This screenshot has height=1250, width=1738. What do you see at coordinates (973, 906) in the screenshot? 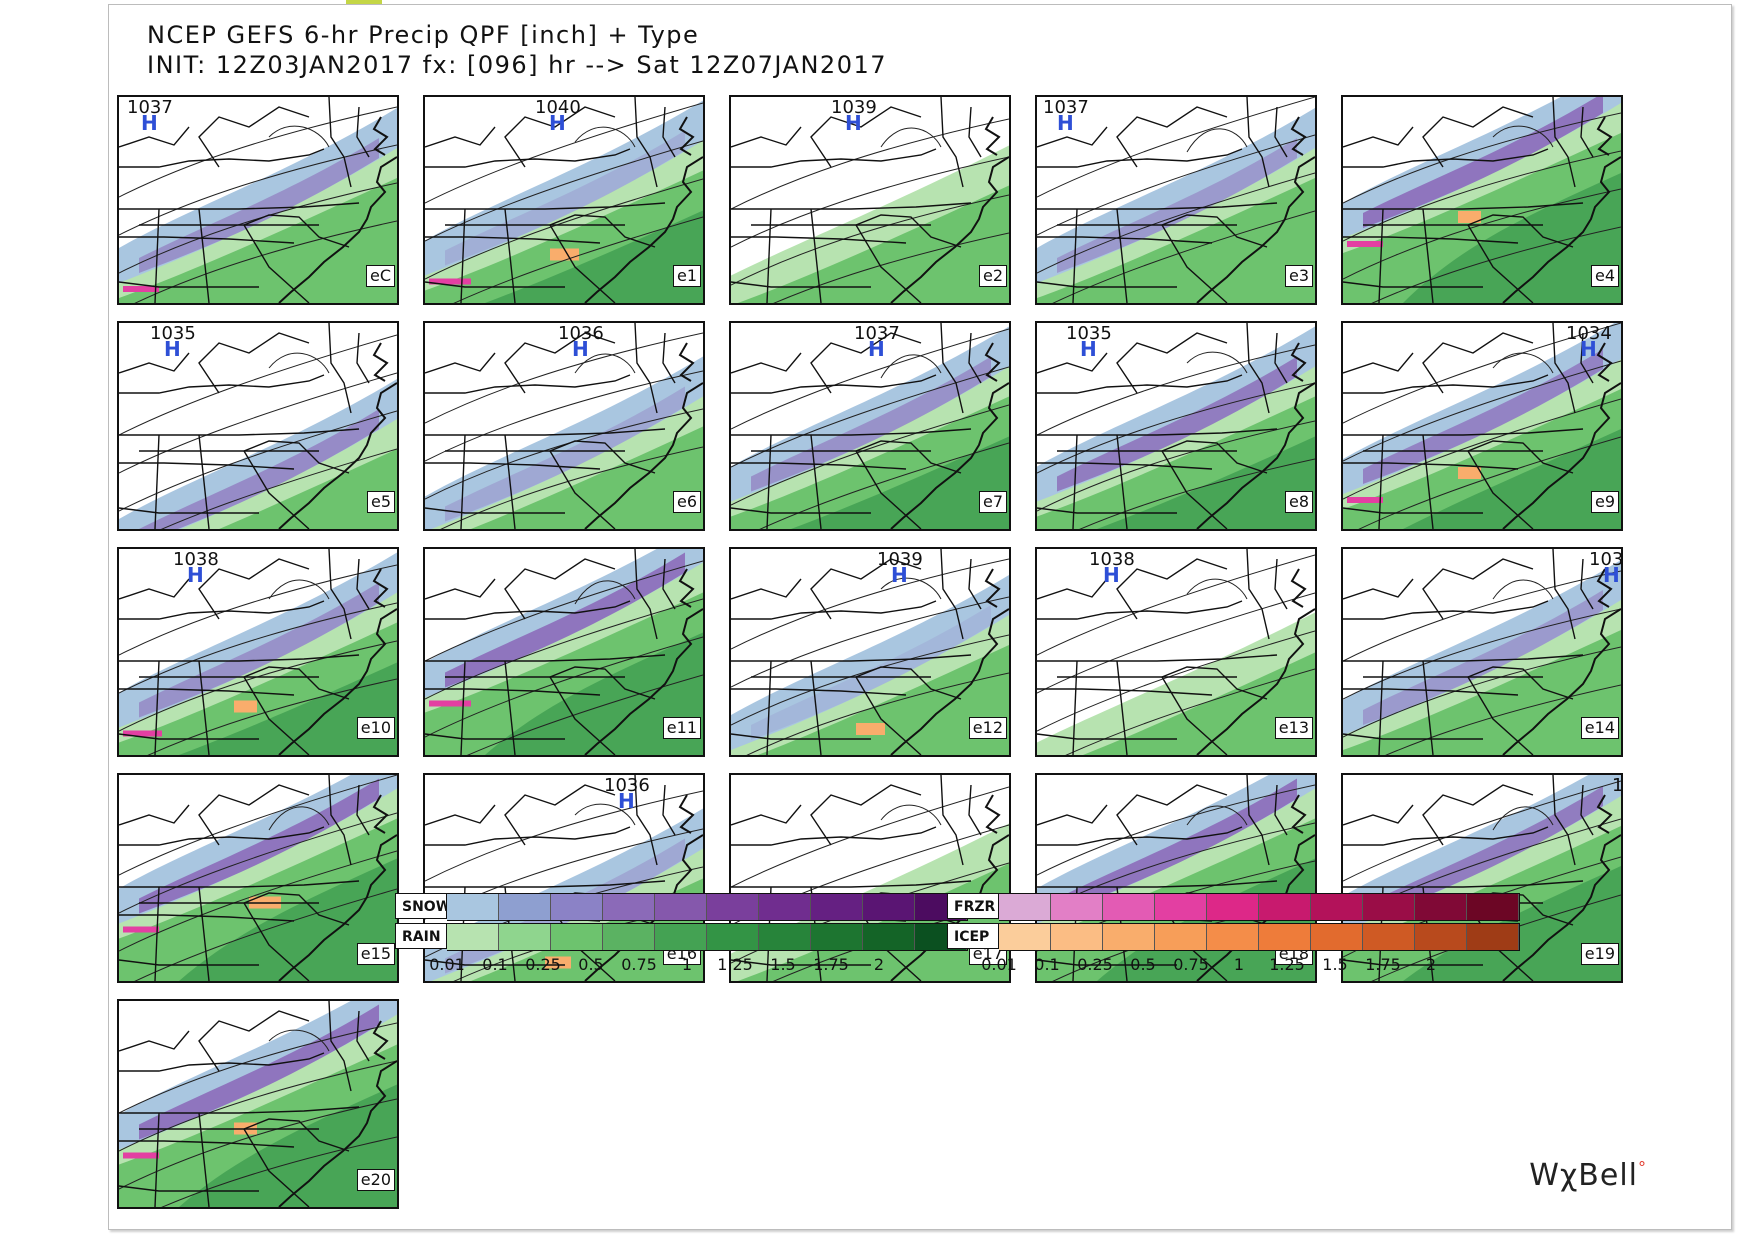
I see `frzr-legend-label: FRZR` at bounding box center [973, 906].